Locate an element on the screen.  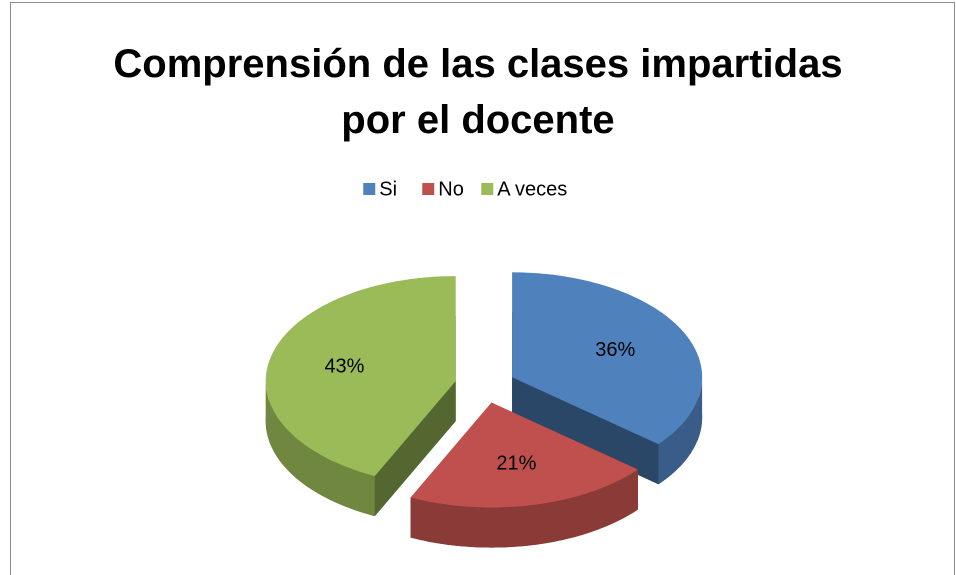
legend-label: A veces is located at coordinates (532, 189).